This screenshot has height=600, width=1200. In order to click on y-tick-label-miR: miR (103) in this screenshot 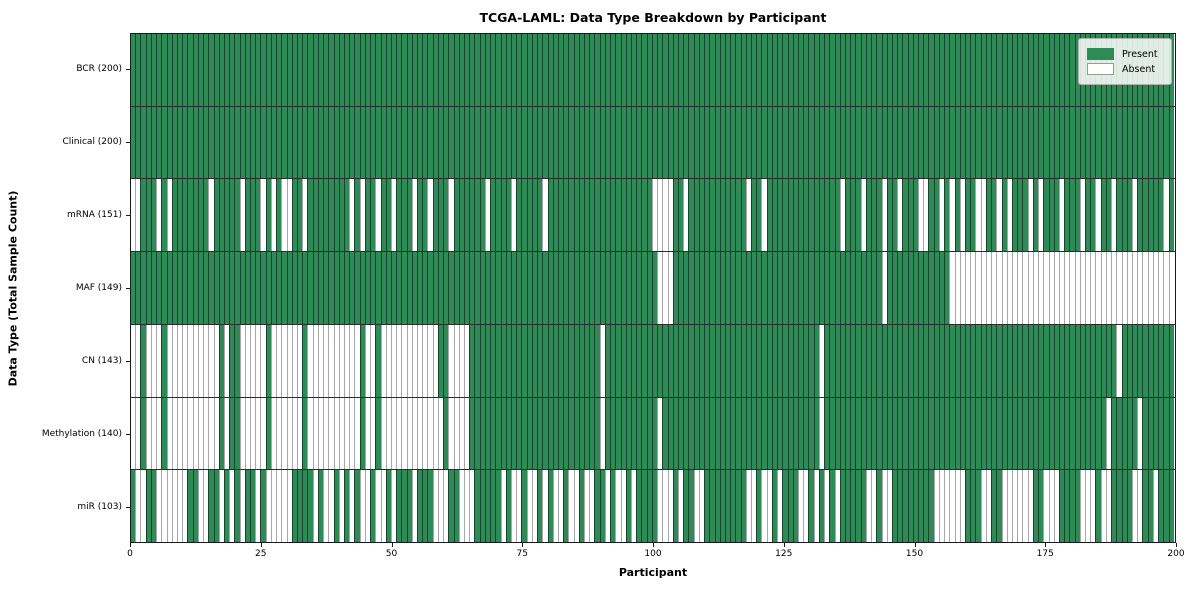, I will do `click(99, 506)`.